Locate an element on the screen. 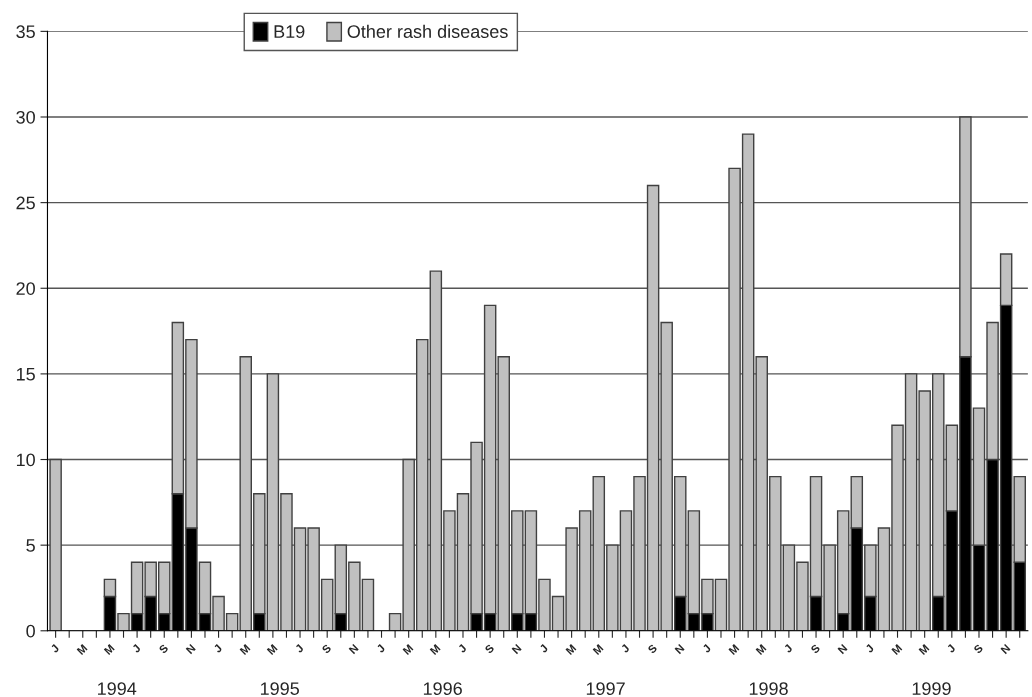  y-tick-label: 20 is located at coordinates (25, 288).